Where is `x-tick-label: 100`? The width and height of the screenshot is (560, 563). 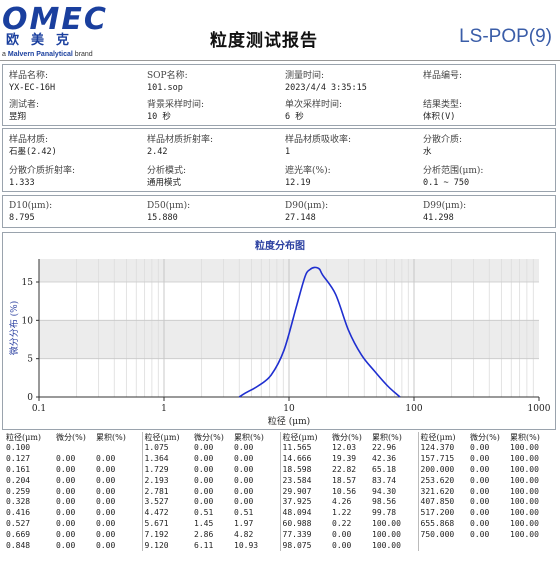 x-tick-label: 100 is located at coordinates (413, 409).